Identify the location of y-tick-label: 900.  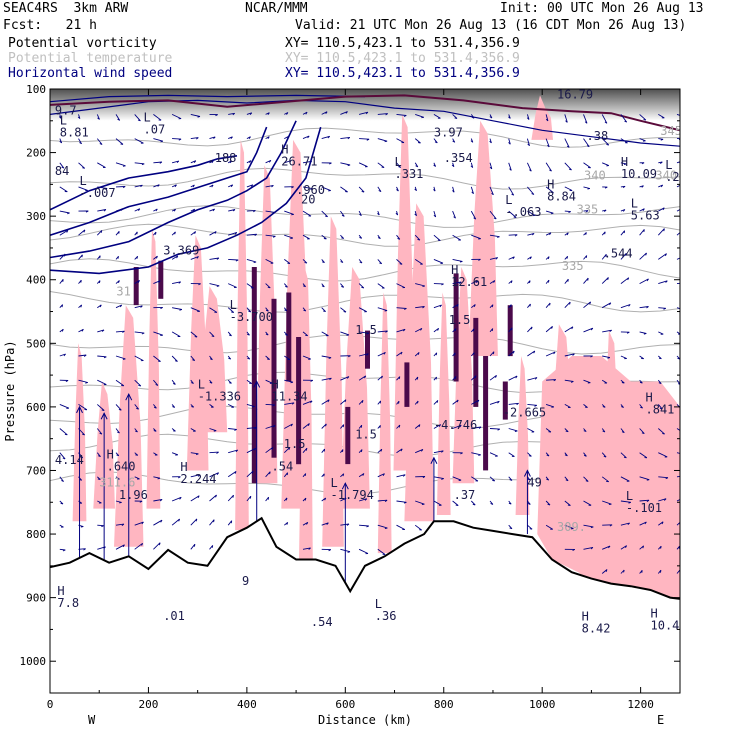
(36, 598).